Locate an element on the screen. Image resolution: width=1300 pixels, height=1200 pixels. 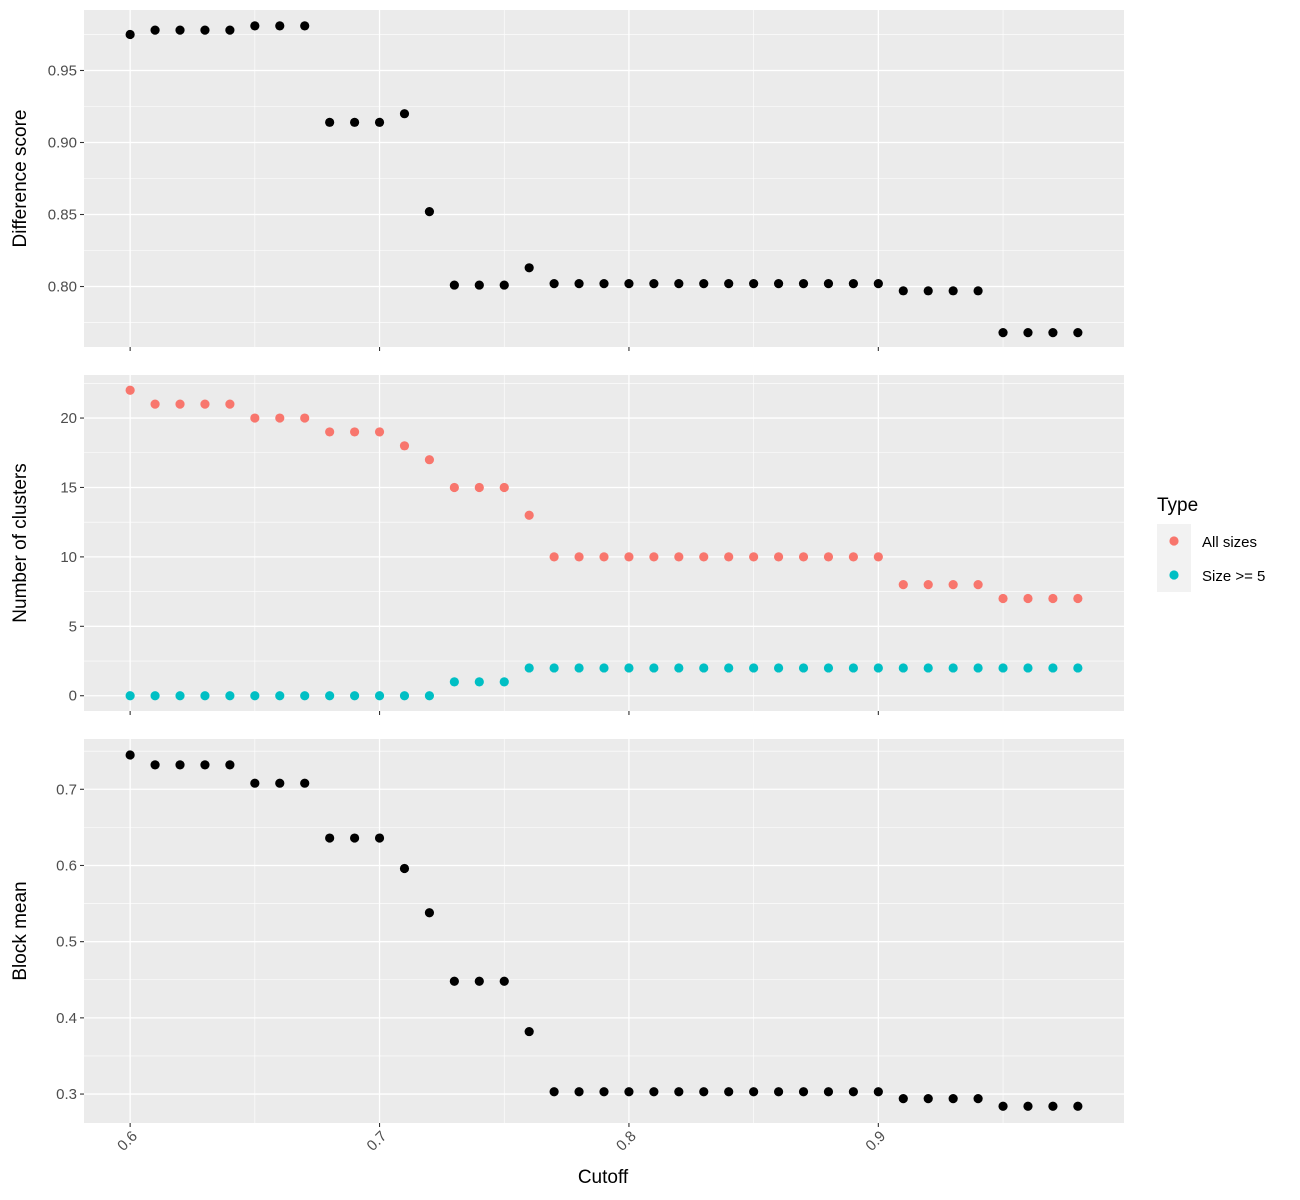
y-axis-title: Difference score is located at coordinates (20, 179).